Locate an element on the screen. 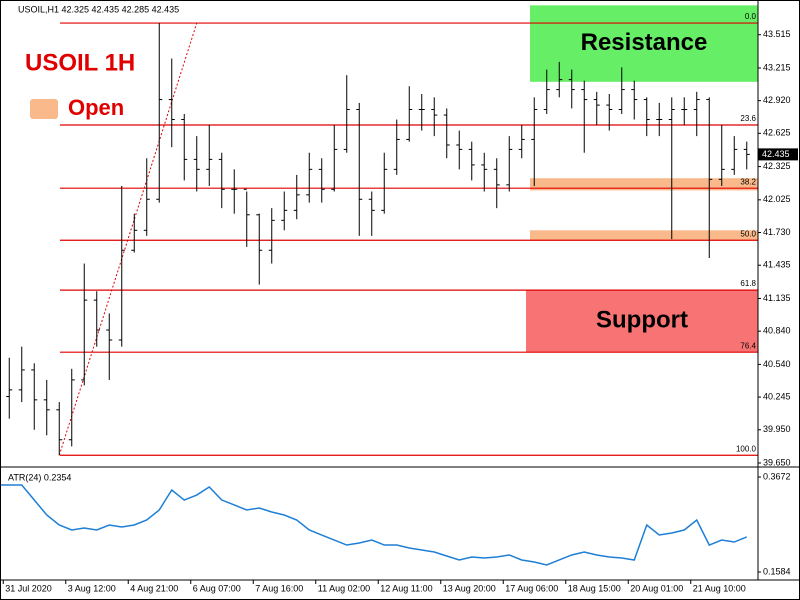 This screenshot has height=600, width=800. legend-swatch is located at coordinates (44, 109).